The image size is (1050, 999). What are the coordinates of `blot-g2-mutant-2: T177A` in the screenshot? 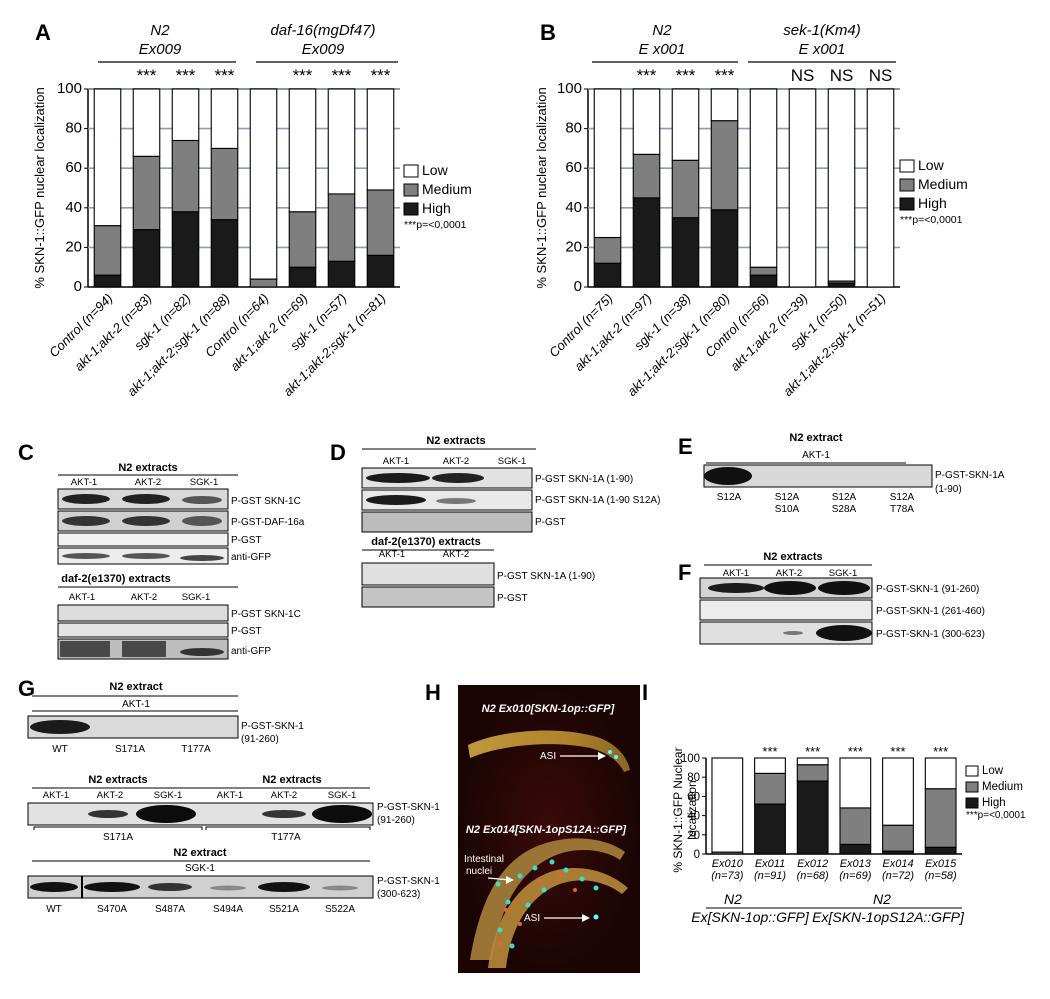 It's located at (286, 837).